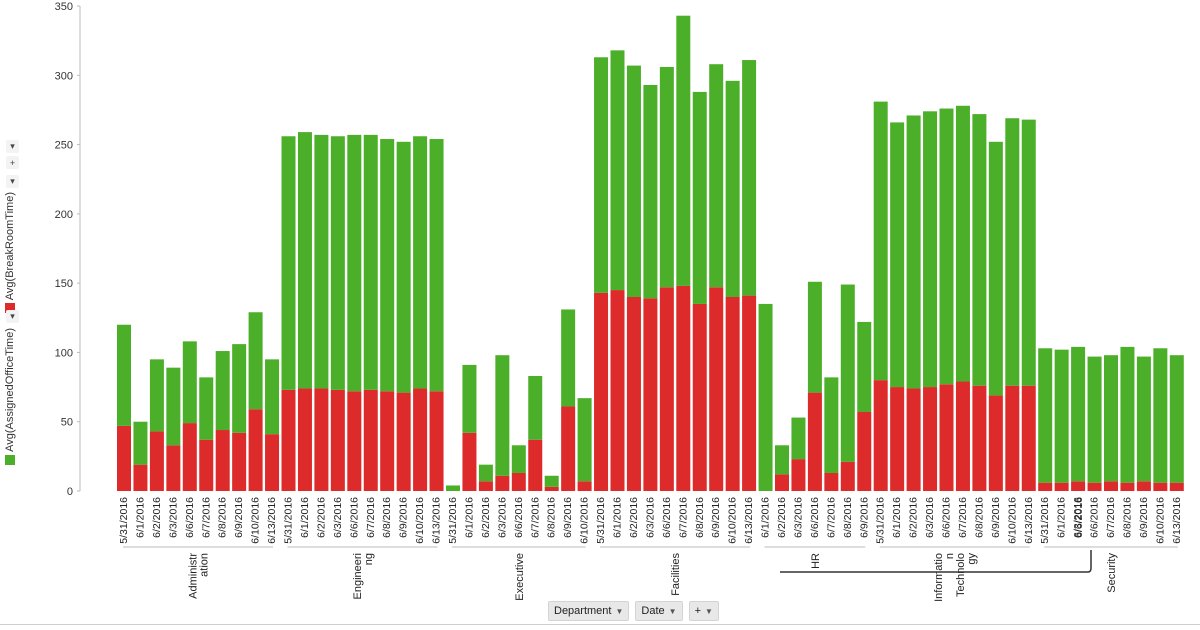 This screenshot has width=1200, height=630. What do you see at coordinates (589, 611) in the screenshot?
I see `department-axis-button: Department ▼` at bounding box center [589, 611].